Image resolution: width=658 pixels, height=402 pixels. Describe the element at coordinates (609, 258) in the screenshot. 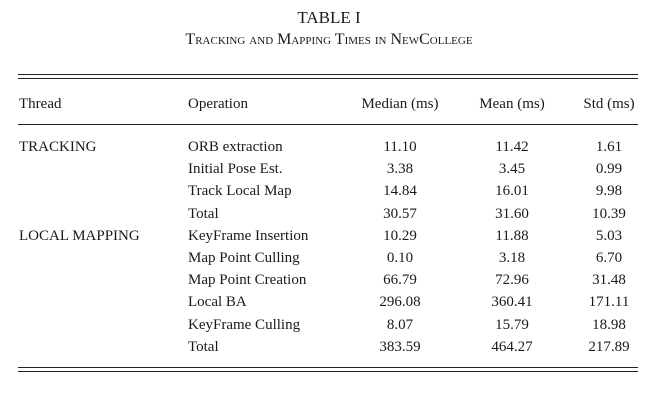

I see `cell-std: 6.70` at that location.